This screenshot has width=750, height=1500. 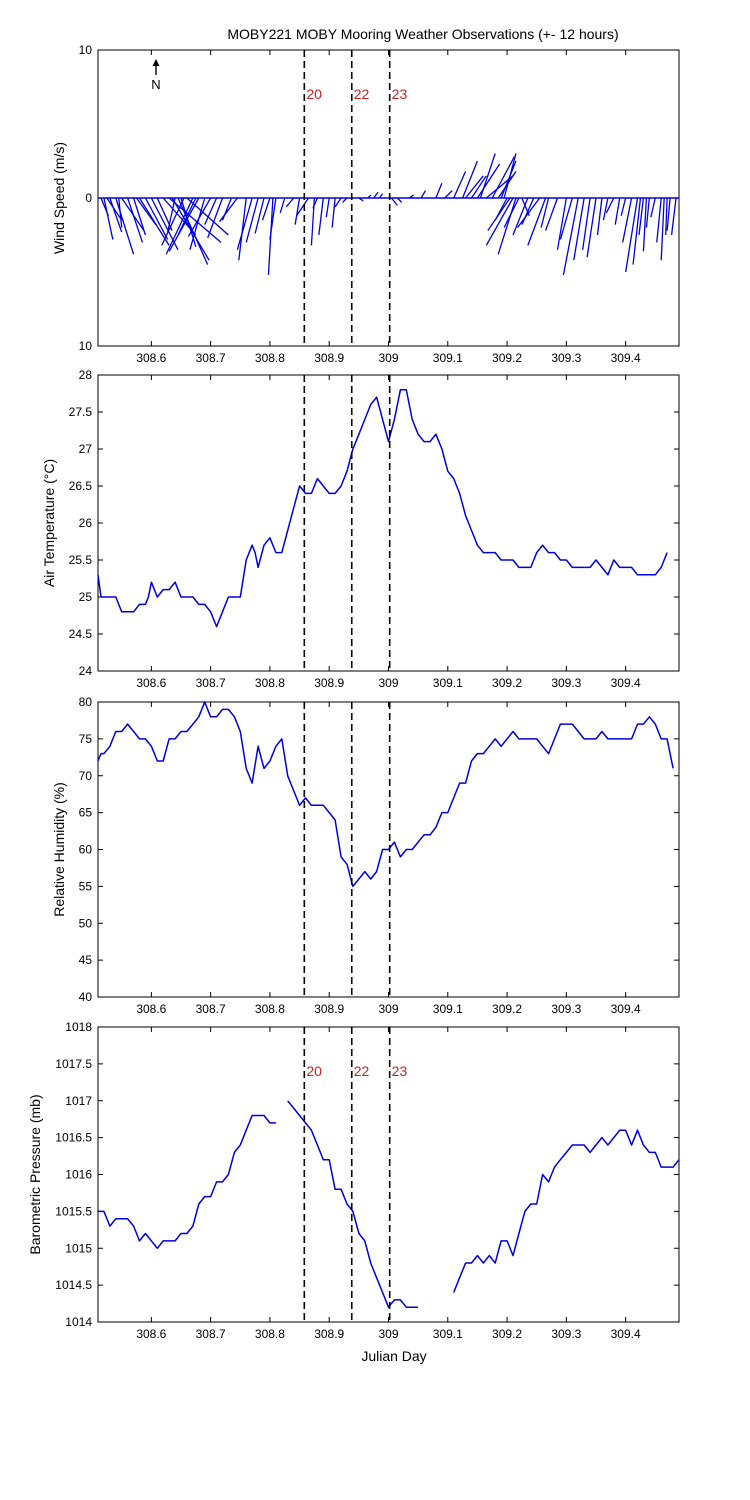 I want to click on wind-x-tick-label: 308.6, so click(x=151, y=358).